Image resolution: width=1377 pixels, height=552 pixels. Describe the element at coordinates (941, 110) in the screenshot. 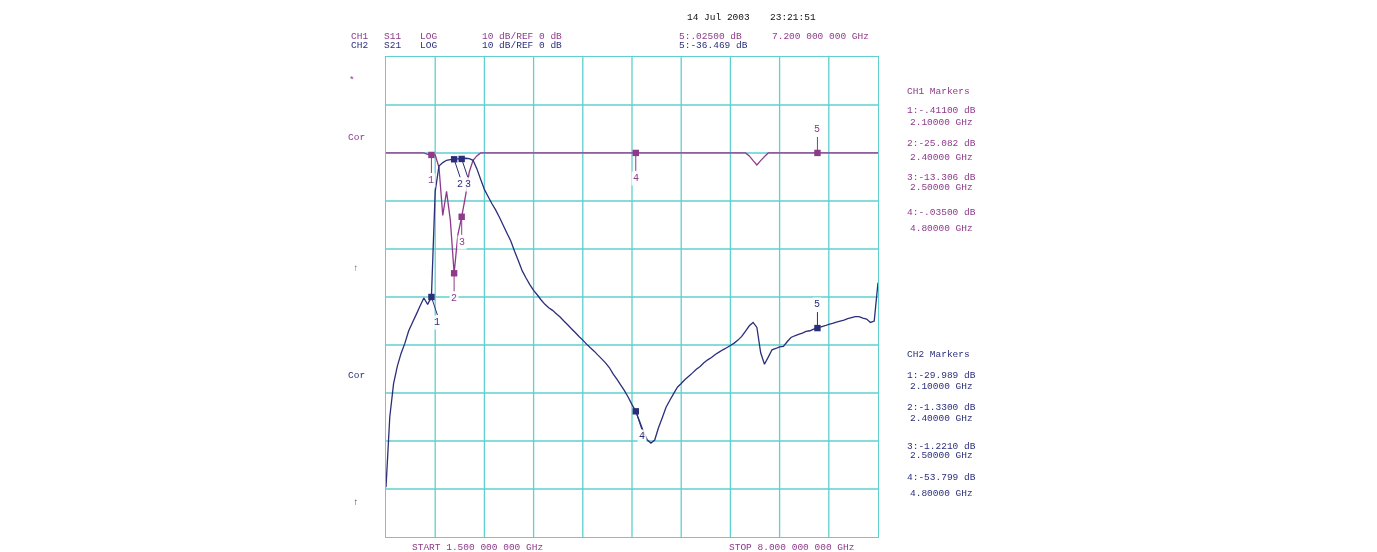

I see `text: 1:-.41100 dB` at that location.